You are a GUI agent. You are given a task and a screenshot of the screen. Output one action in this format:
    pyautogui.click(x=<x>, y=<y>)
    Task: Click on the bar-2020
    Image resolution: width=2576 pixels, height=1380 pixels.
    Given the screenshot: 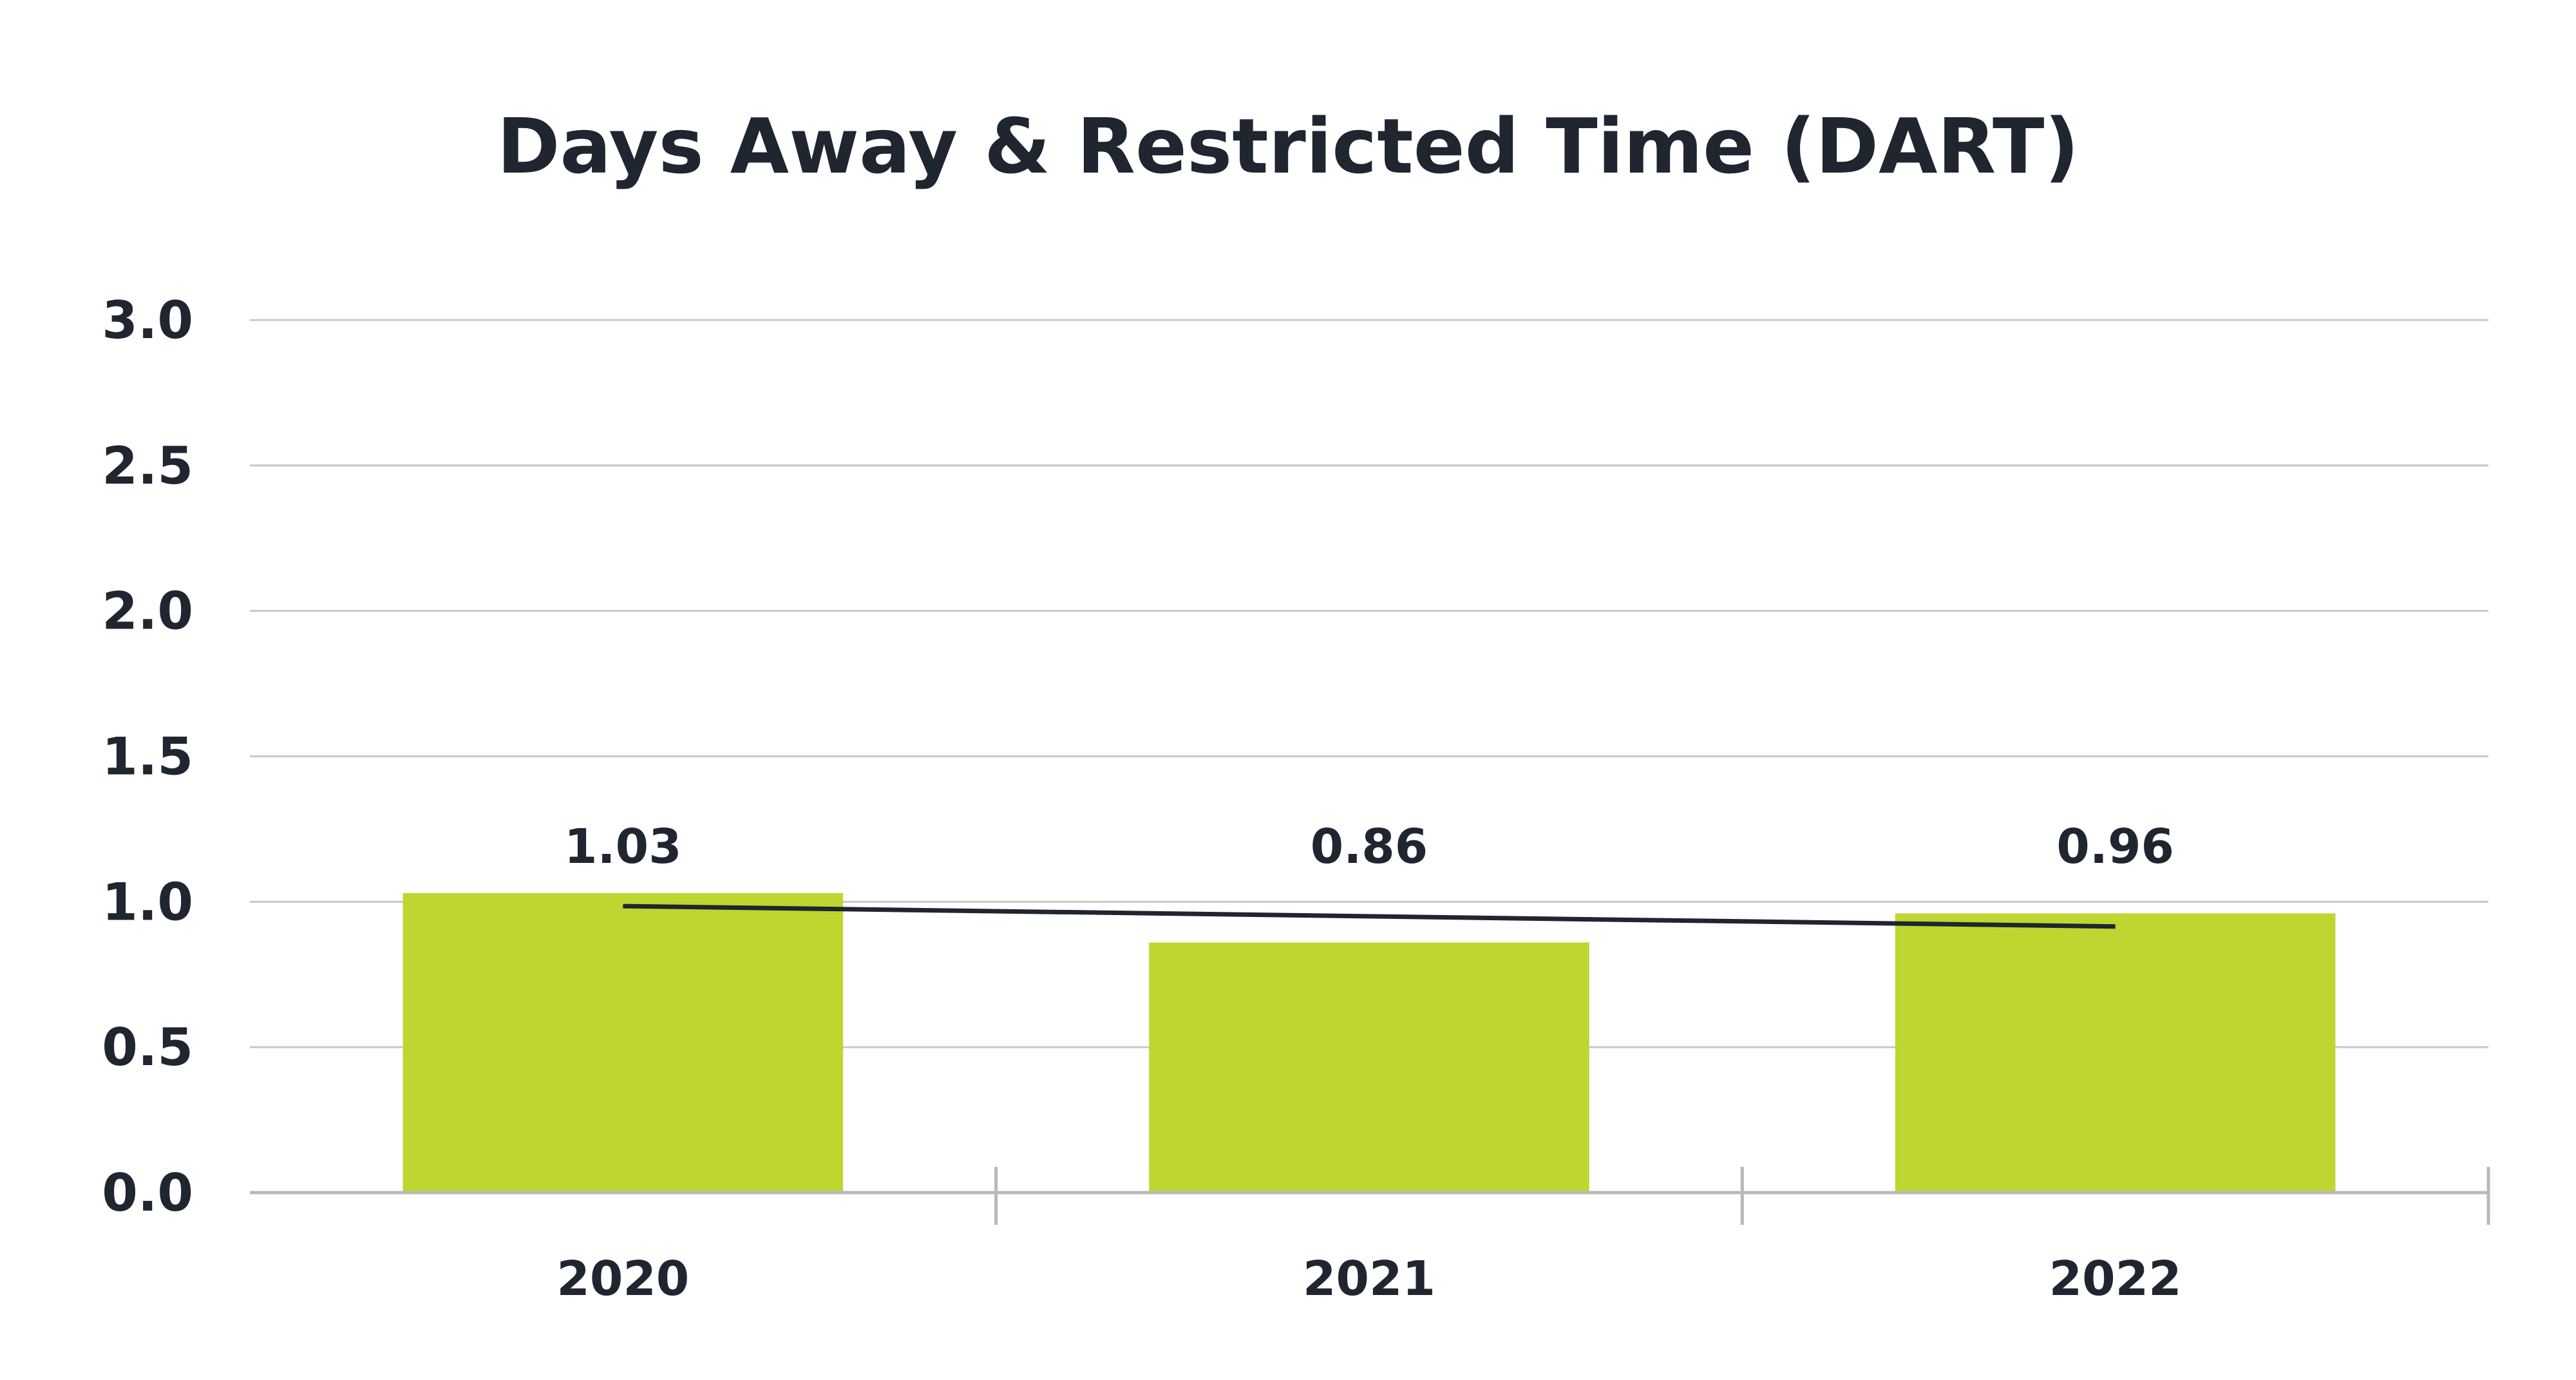 What is the action you would take?
    pyautogui.click(x=623, y=1043)
    